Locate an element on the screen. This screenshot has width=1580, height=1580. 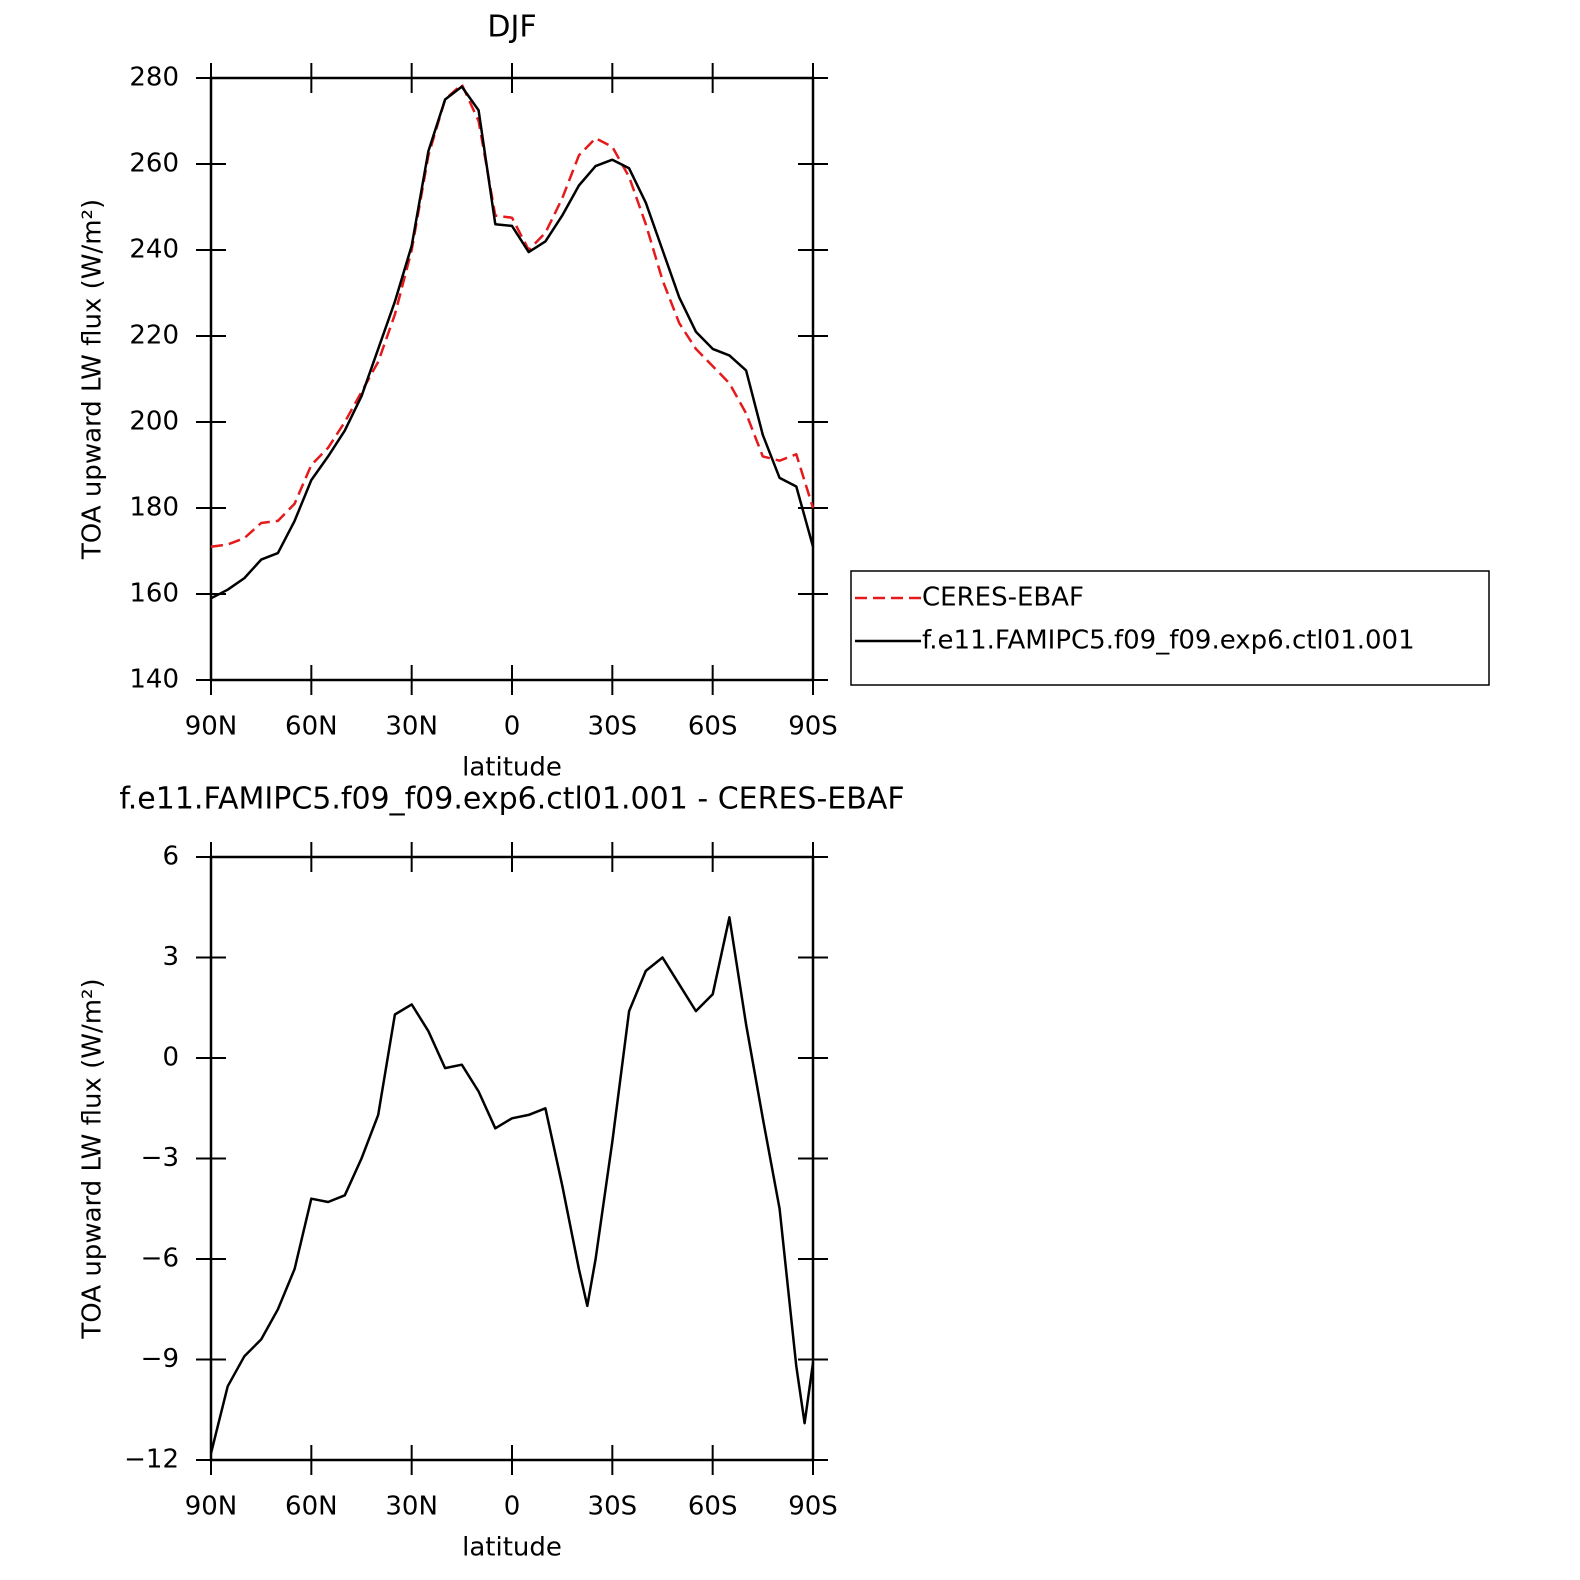
y-tick-label: 260 is located at coordinates (154, 164).